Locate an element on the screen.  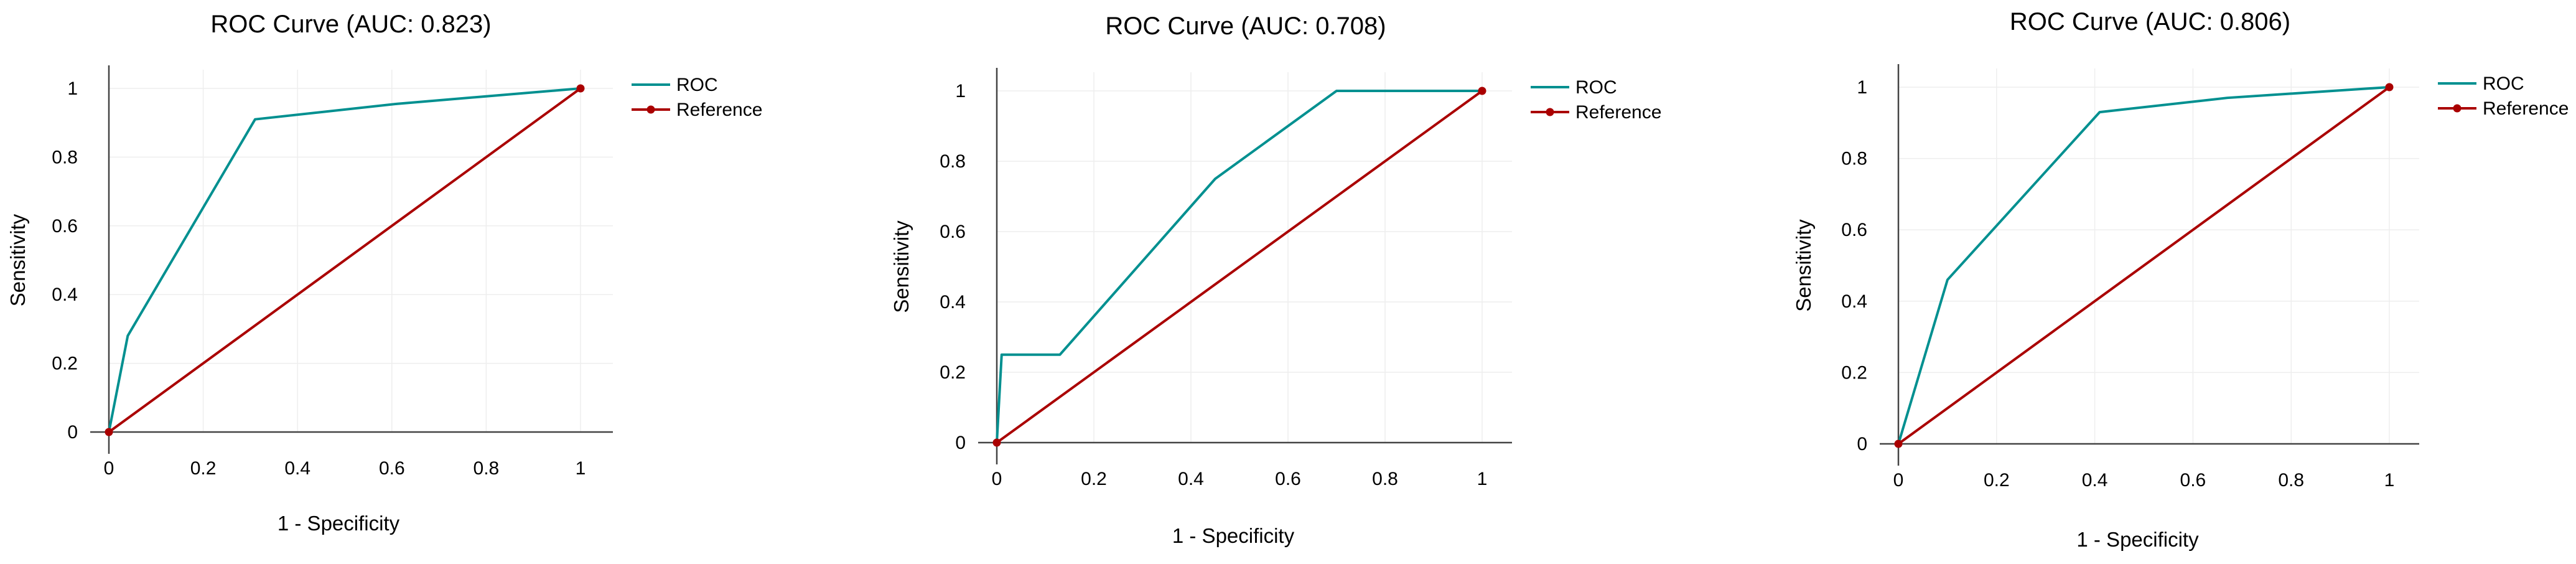
chart-title: ROC Curve (AUC: 0.708) is located at coordinates (1245, 26).